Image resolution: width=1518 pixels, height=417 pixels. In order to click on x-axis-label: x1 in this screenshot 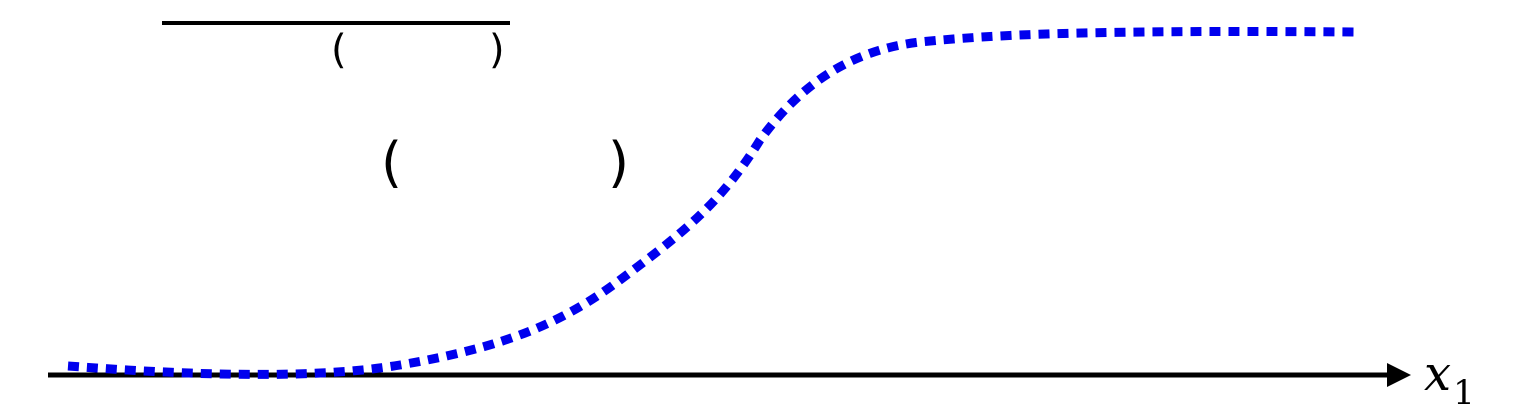, I will do `click(1449, 380)`.